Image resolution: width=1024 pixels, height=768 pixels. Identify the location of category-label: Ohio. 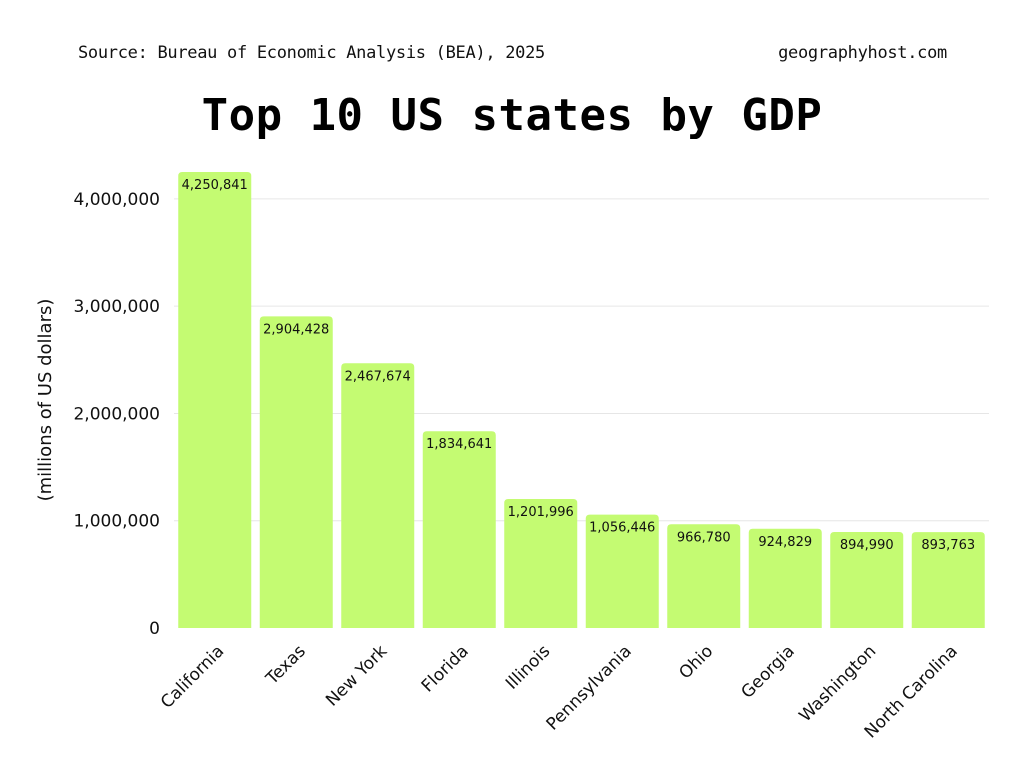
(696, 662).